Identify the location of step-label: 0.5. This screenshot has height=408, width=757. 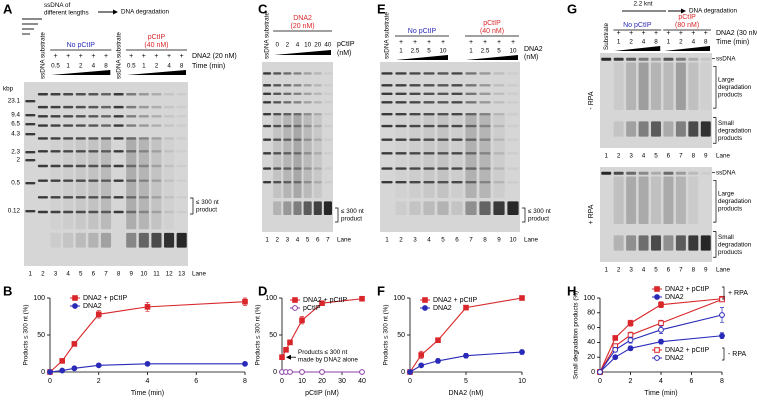
(55, 66).